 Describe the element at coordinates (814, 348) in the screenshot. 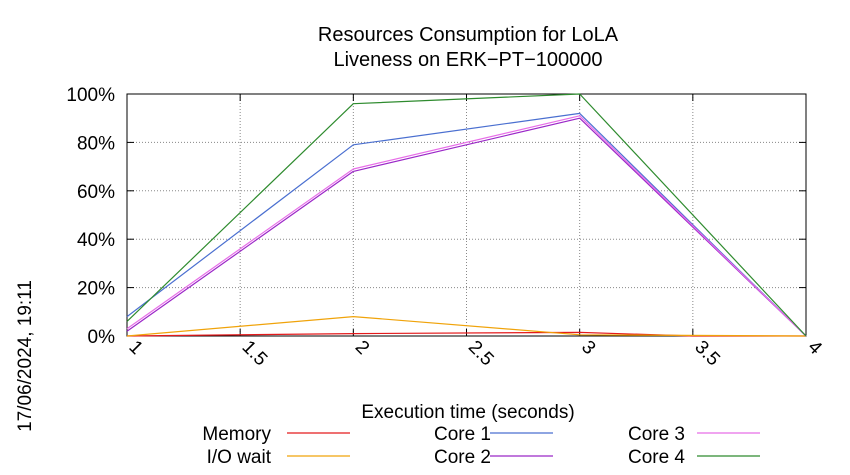

I see `x-tick-label: 4` at that location.